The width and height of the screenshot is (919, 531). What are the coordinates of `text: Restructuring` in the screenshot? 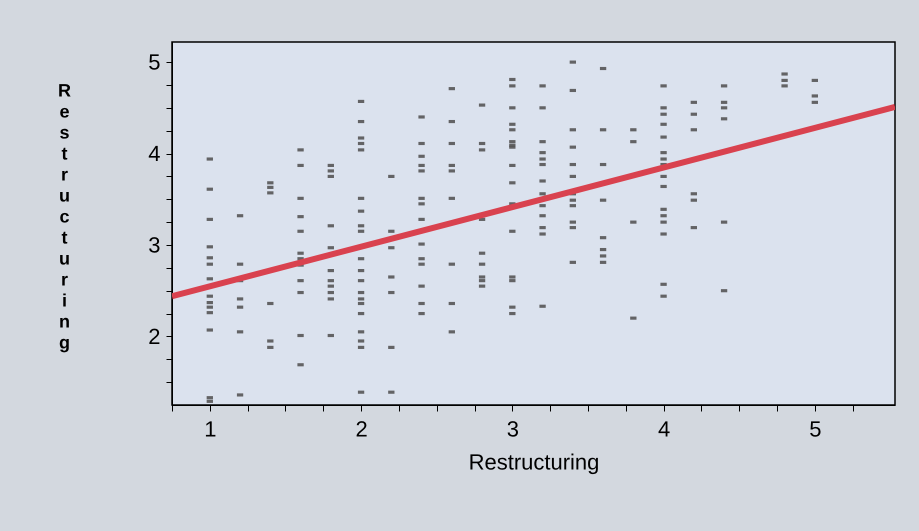 It's located at (64, 216).